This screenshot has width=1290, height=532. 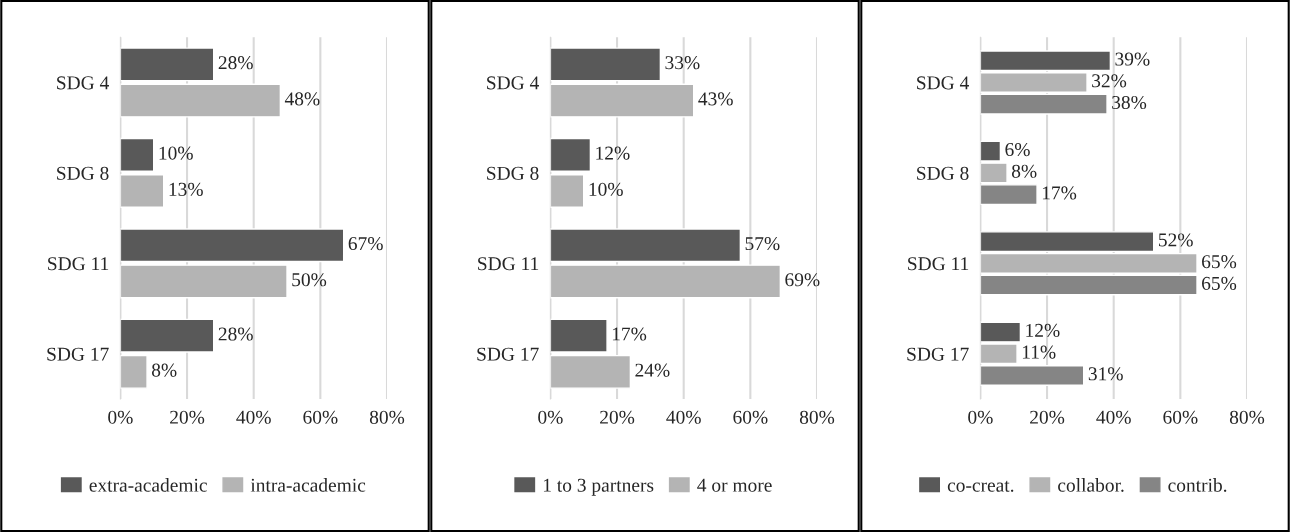 What do you see at coordinates (309, 280) in the screenshot?
I see `data-label: 50%` at bounding box center [309, 280].